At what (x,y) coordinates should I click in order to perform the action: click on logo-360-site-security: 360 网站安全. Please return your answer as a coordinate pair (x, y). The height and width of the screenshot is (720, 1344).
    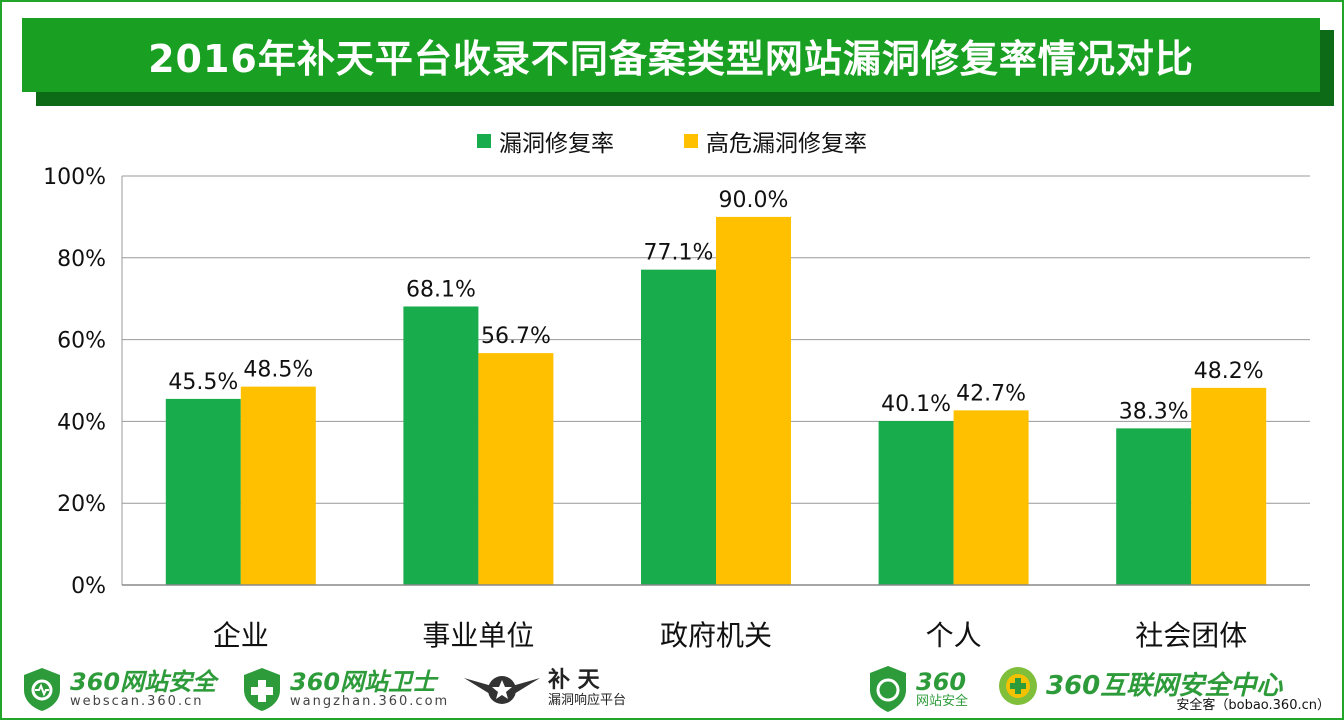
    Looking at the image, I should click on (917, 689).